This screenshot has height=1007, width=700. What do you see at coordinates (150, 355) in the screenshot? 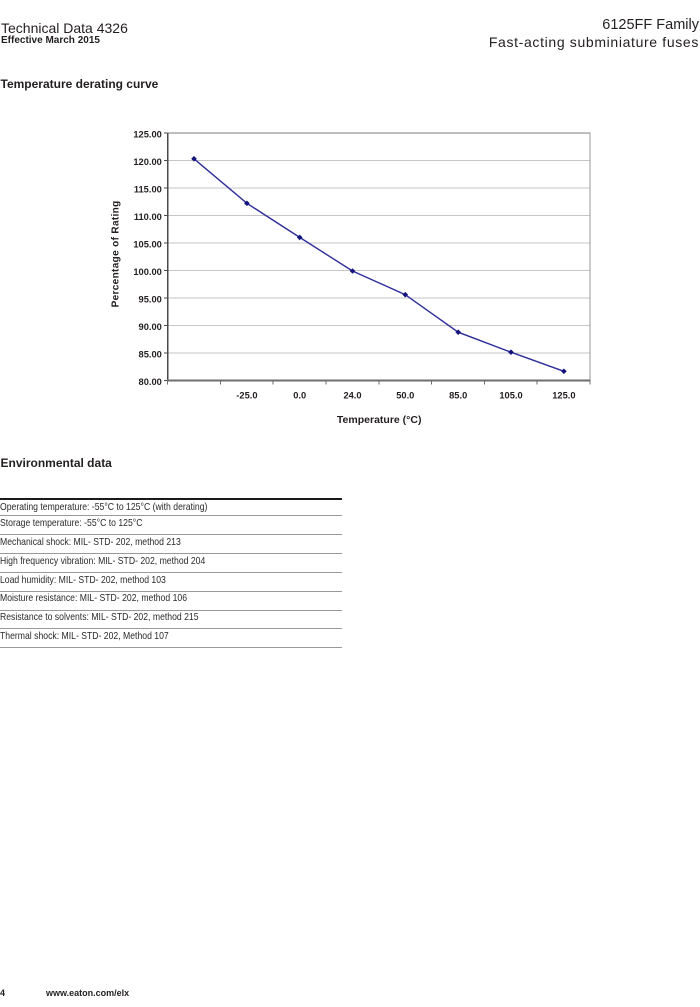
I see `svg-text: 85.00` at bounding box center [150, 355].